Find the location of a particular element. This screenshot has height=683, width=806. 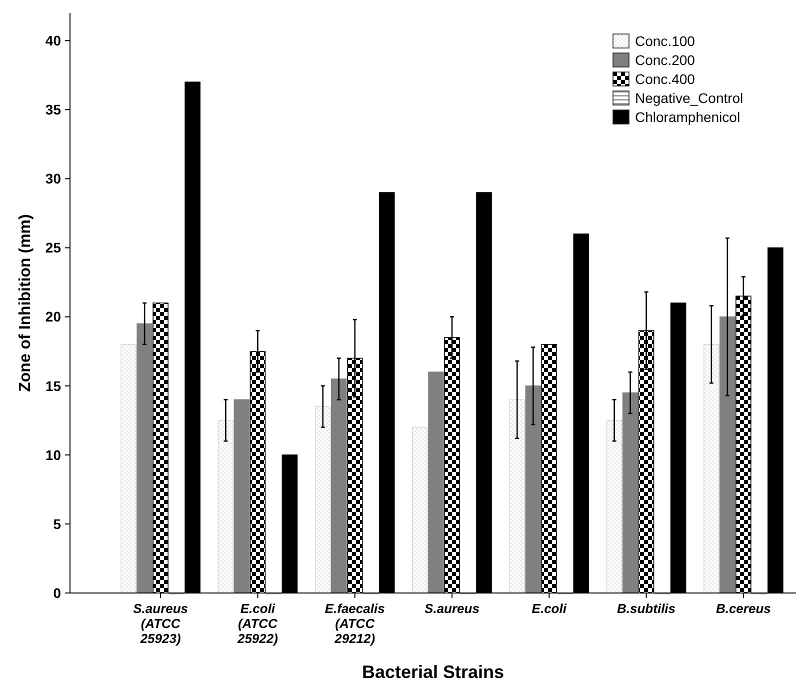

y-tick-label: 35 is located at coordinates (53, 110).